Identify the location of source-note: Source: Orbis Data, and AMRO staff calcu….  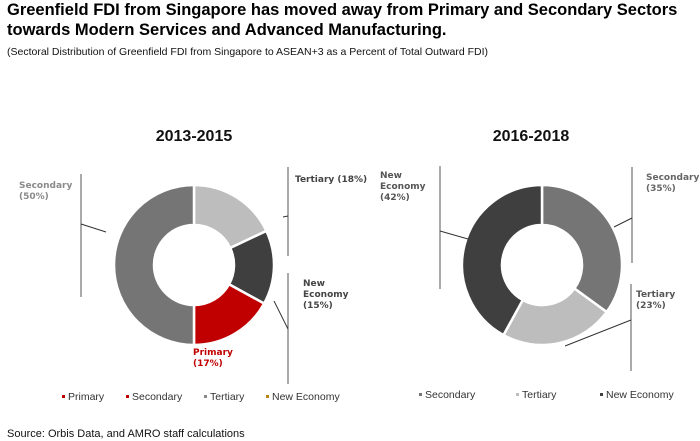
(126, 434).